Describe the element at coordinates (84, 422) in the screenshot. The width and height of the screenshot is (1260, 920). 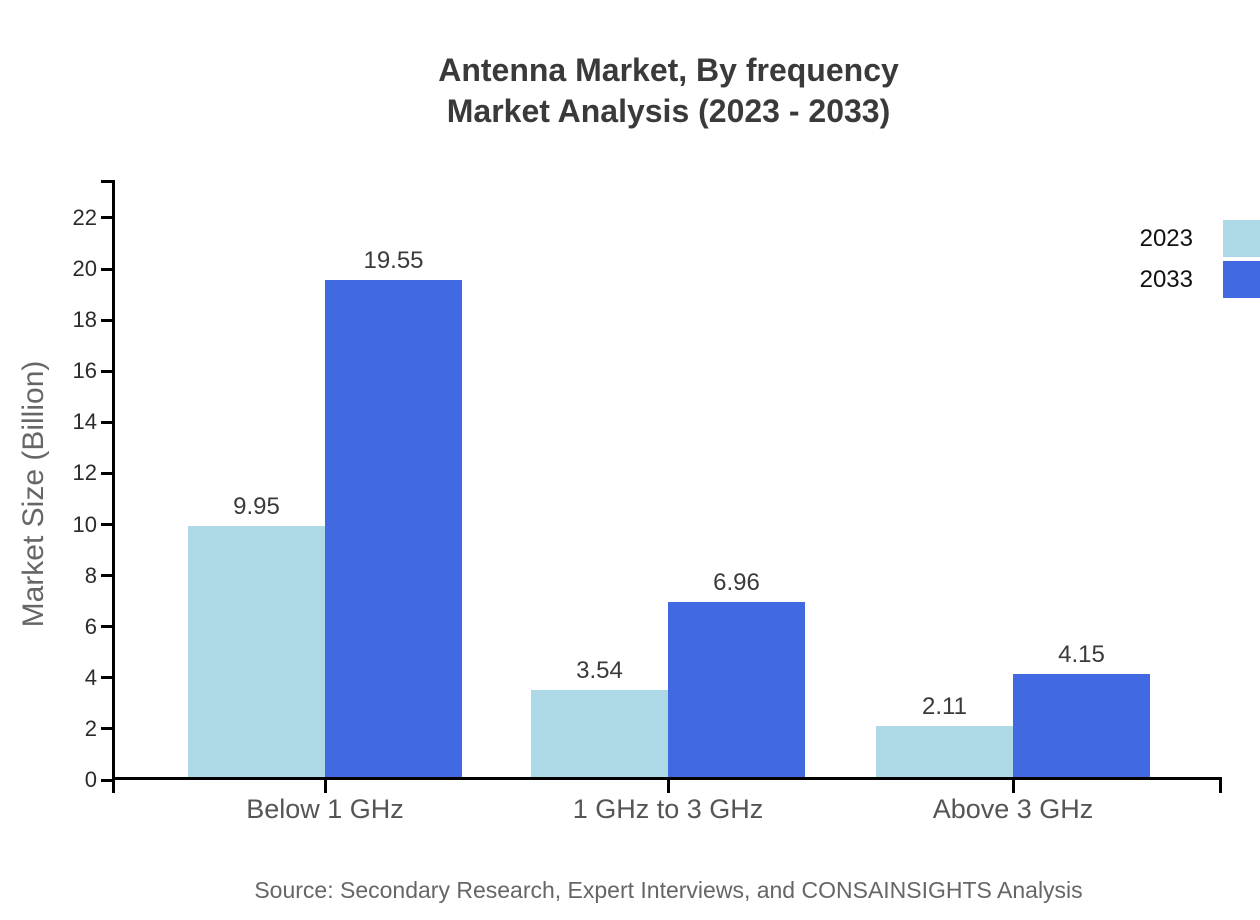
I see `y-tick-label: 14` at that location.